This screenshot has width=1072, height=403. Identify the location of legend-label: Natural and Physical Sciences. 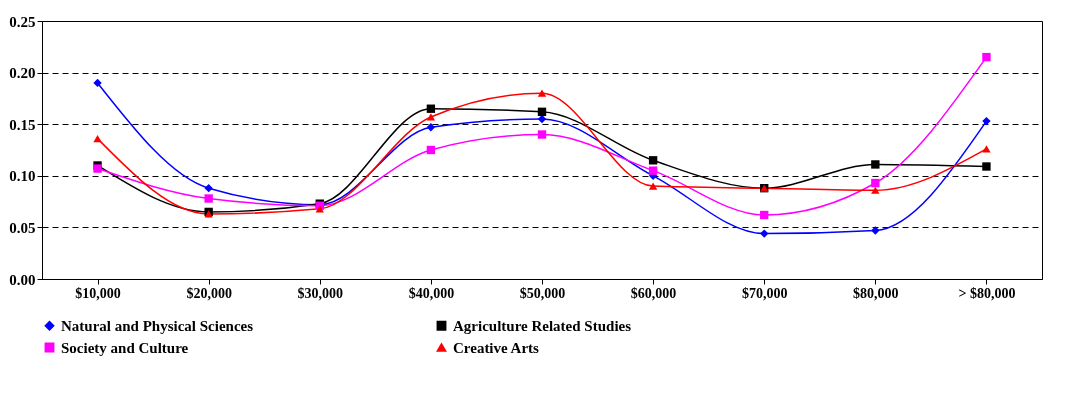
(157, 325).